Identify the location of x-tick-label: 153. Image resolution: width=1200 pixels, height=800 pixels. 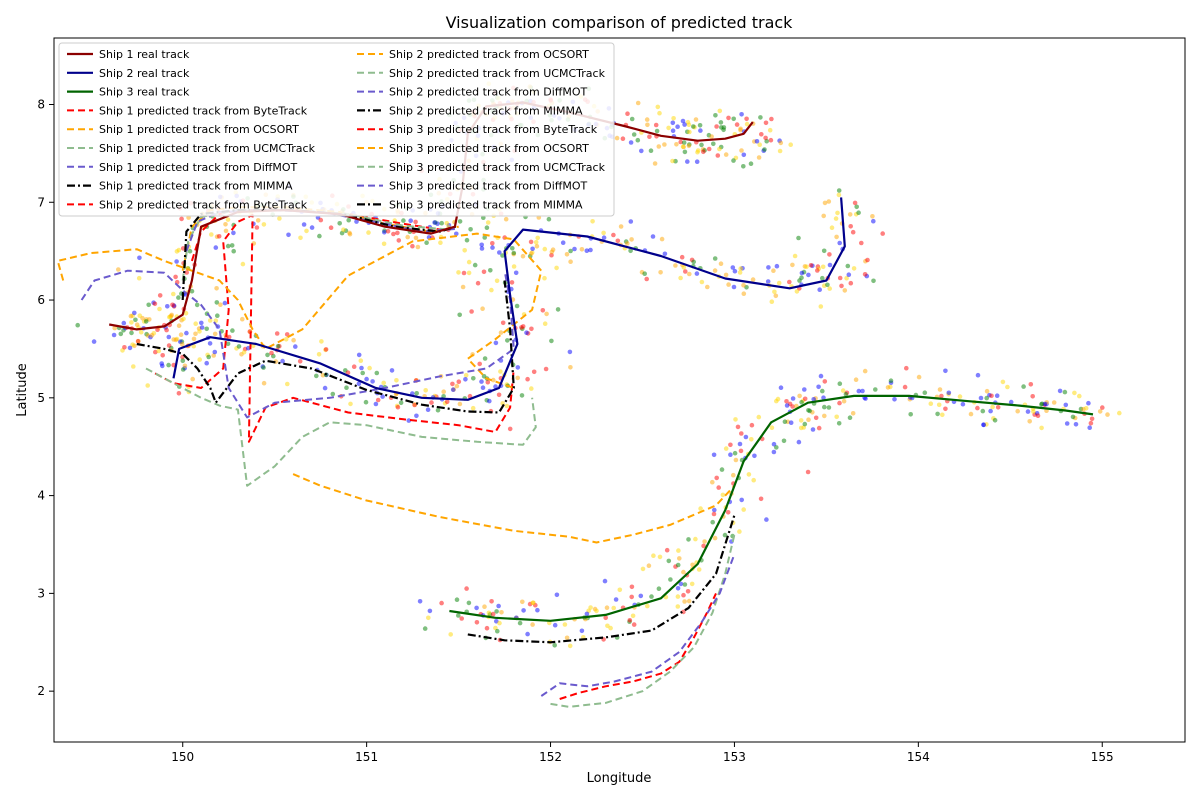
(734, 757).